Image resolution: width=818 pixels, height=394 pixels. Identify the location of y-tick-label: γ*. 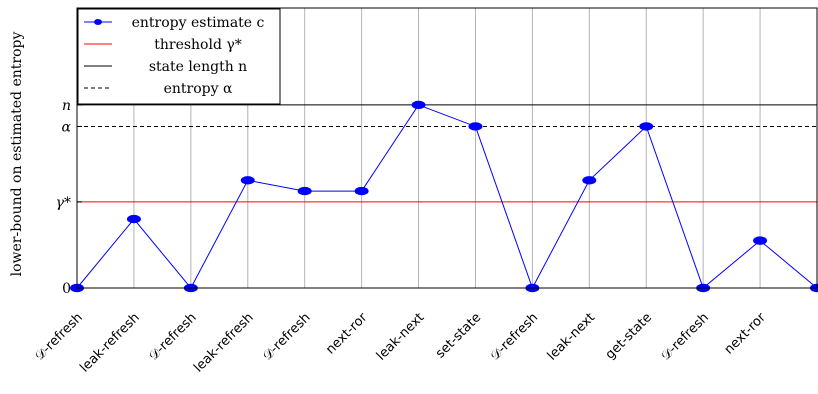
(63, 203).